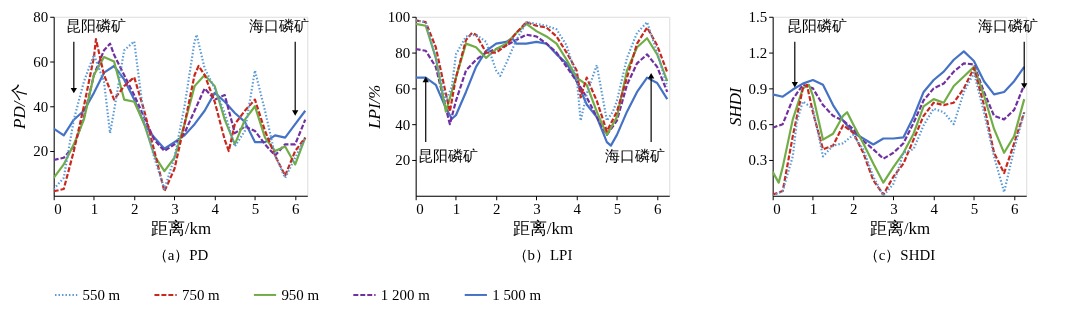 The image size is (1069, 334). Describe the element at coordinates (405, 294) in the screenshot. I see `legend-label: 1 200 m` at that location.